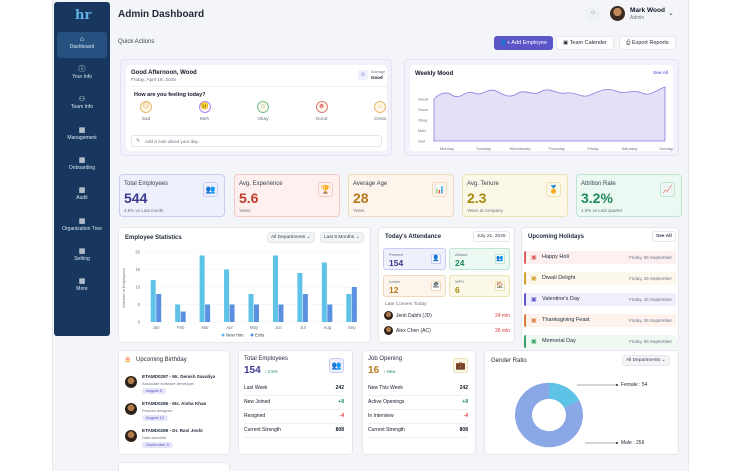 The image size is (739, 471). Describe the element at coordinates (172, 195) in the screenshot. I see `kpi-total-employees: Total Employees 544 4.5% vs Last month 👥` at that location.